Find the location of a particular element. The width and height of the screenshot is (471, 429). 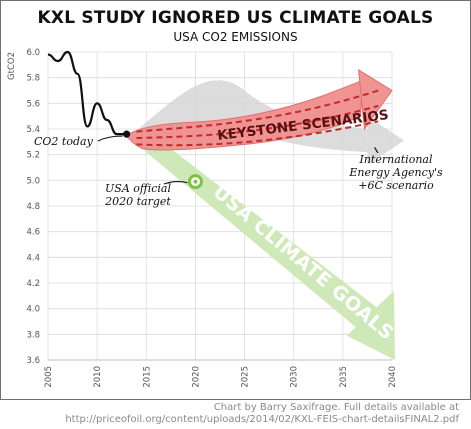

co2-today-label: CO2 today is located at coordinates (64, 141).